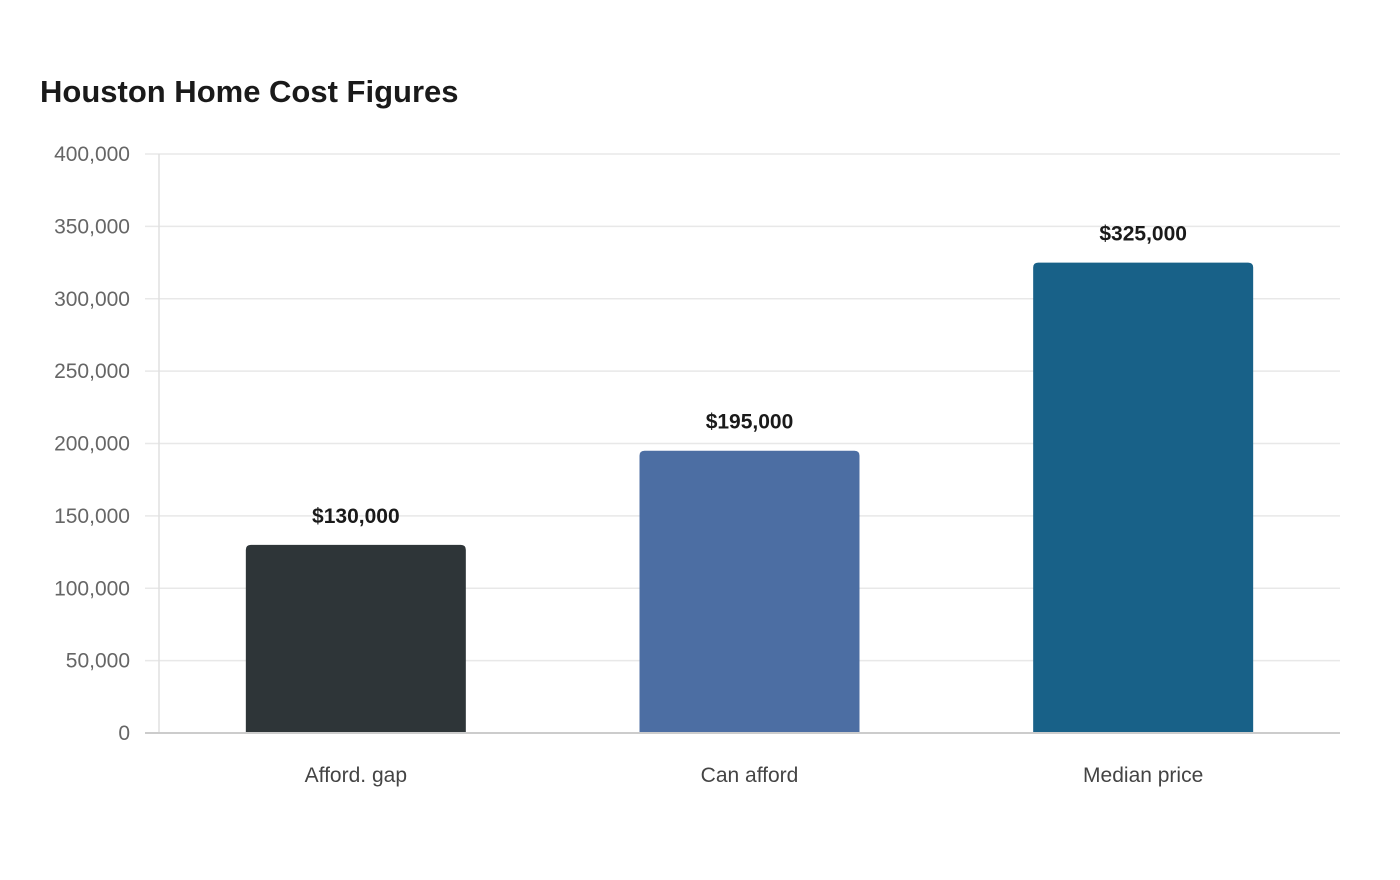 This screenshot has height=880, width=1400. Describe the element at coordinates (249, 91) in the screenshot. I see `chart-title: Houston Home Cost Figures` at that location.